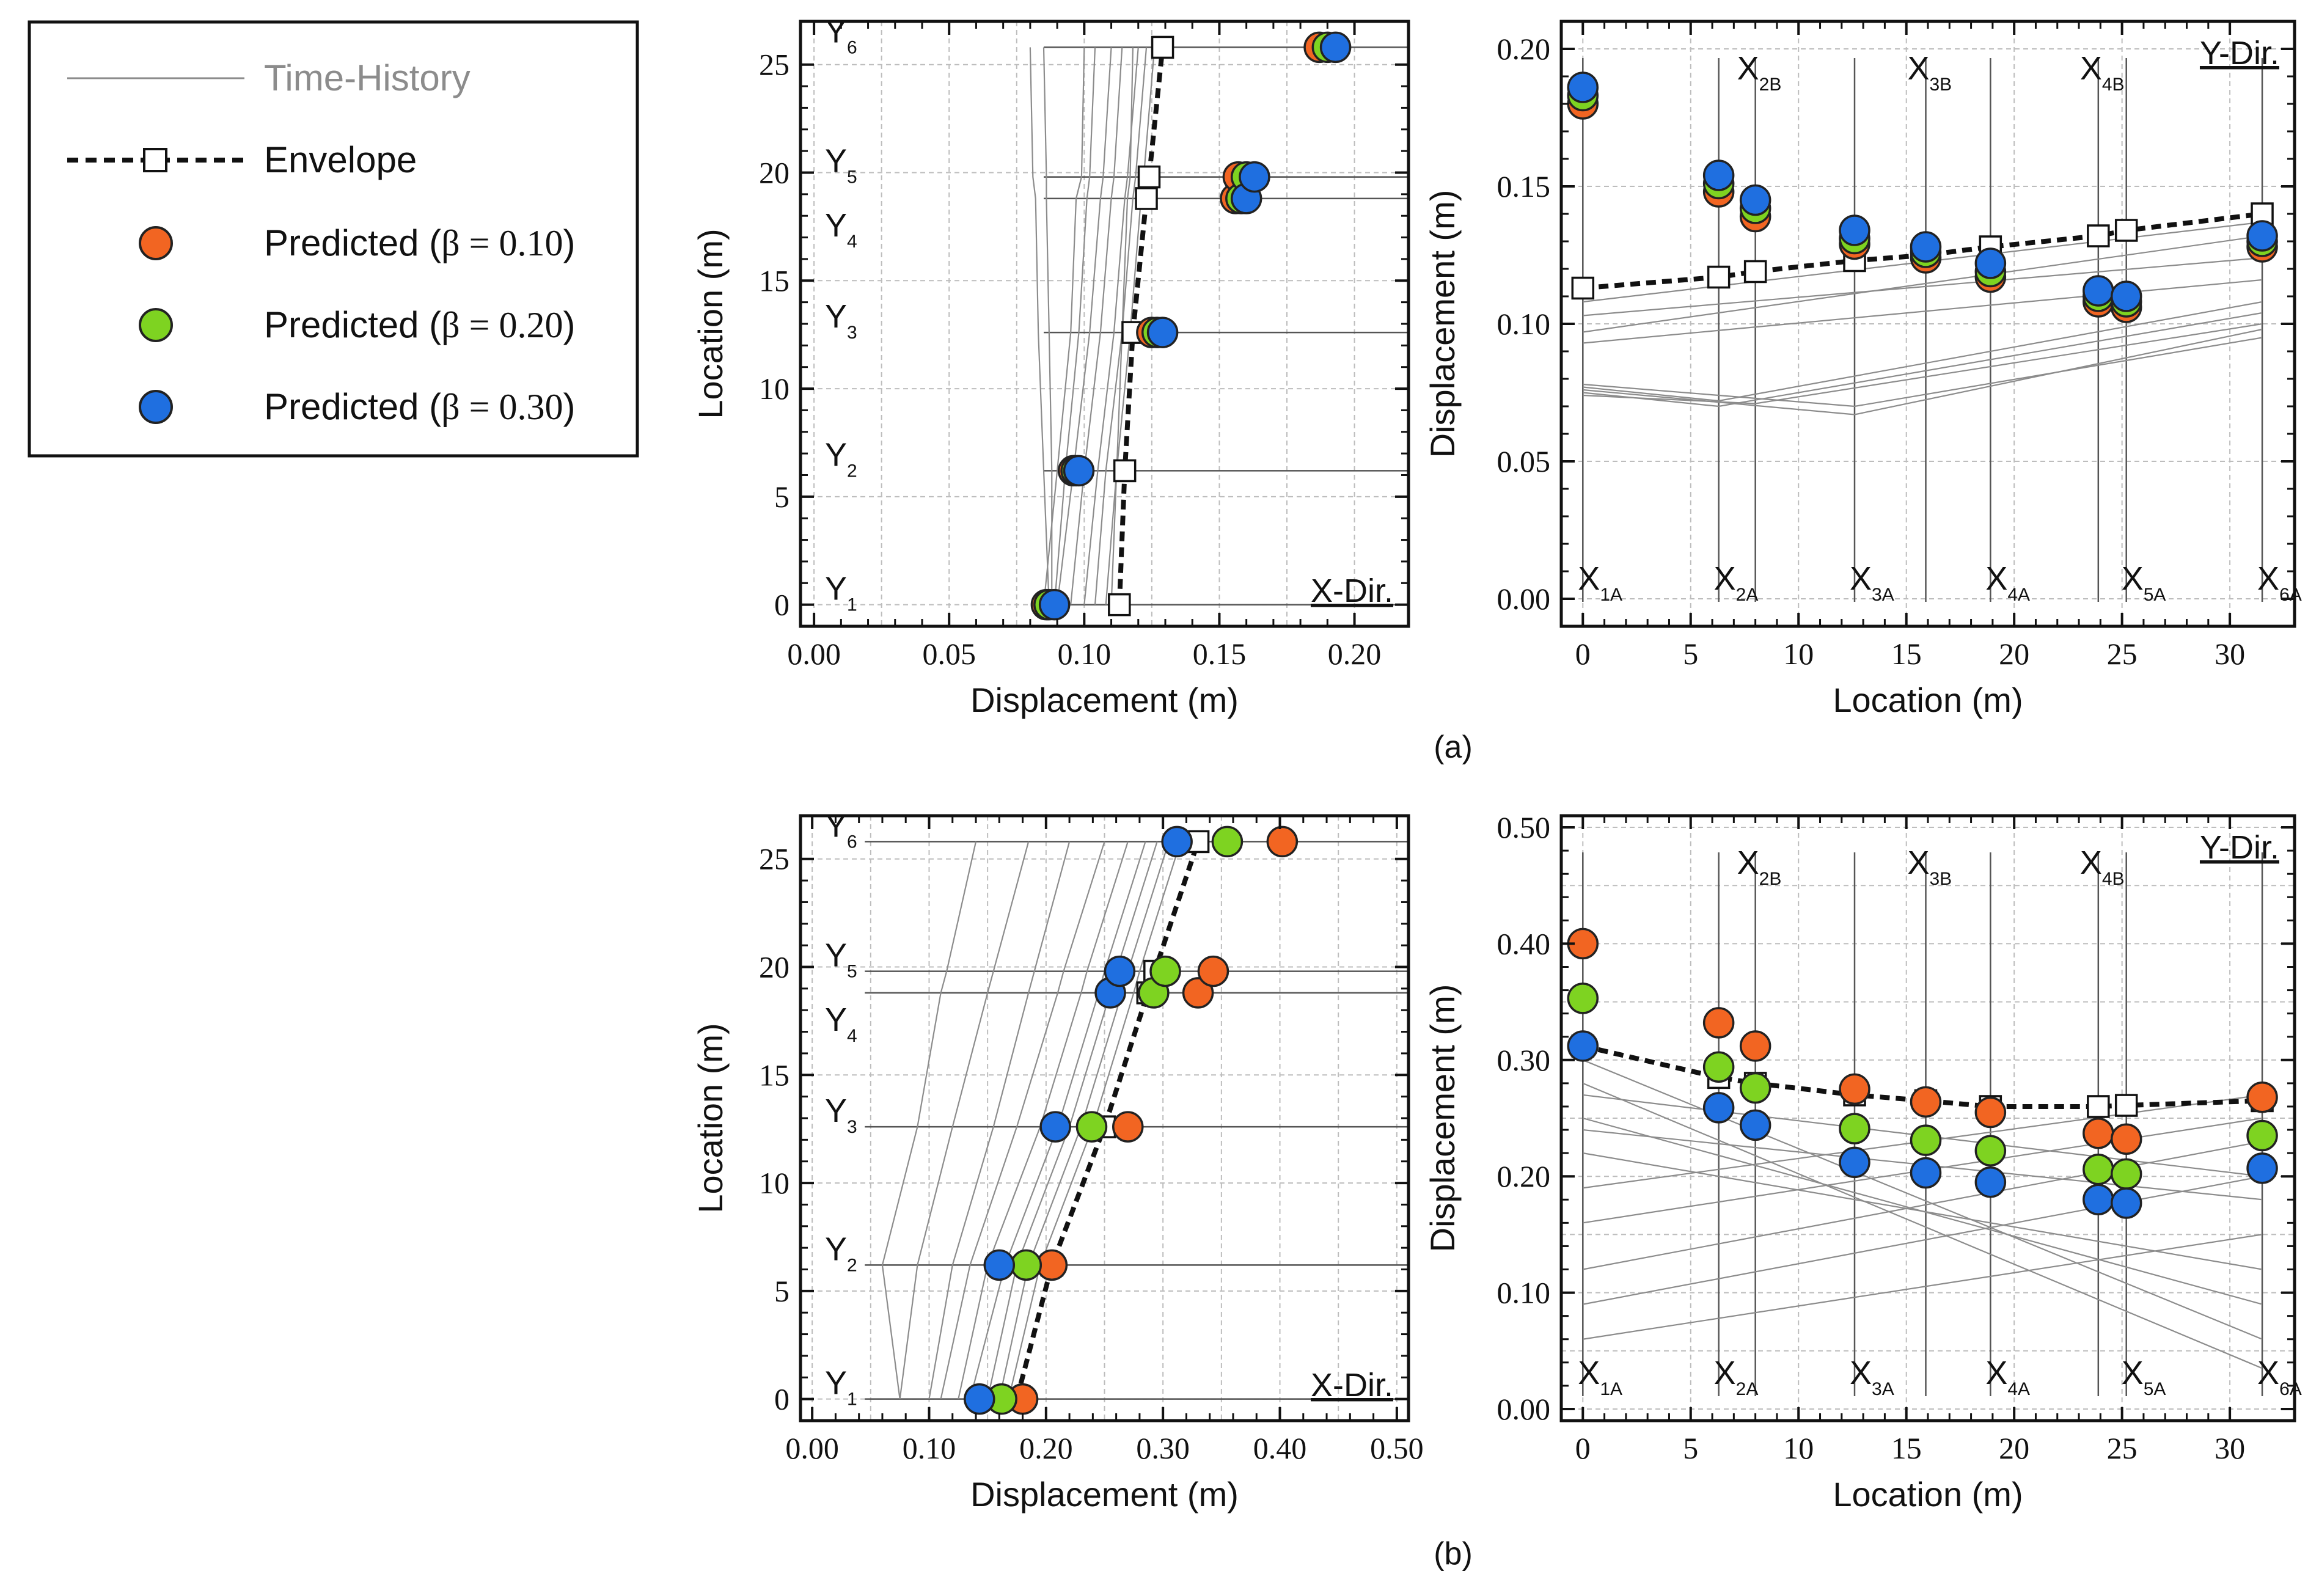 The width and height of the screenshot is (2319, 1596). Describe the element at coordinates (2102, 867) in the screenshot. I see `location-label-top: X4B` at that location.